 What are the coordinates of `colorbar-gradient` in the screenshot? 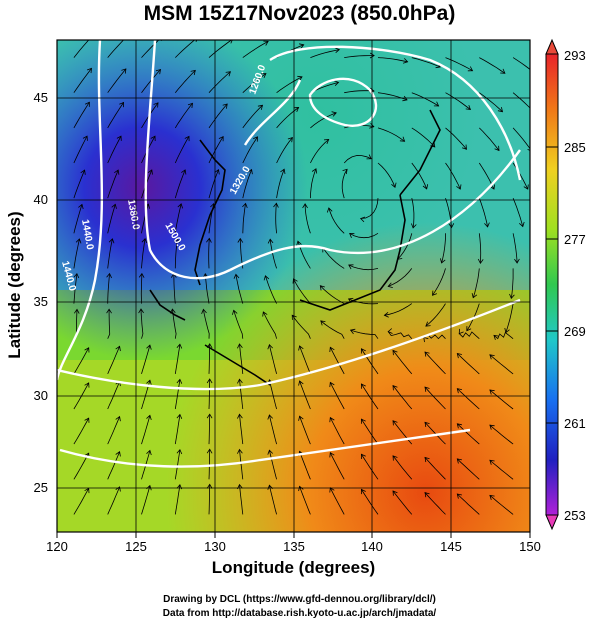 It's located at (552, 284).